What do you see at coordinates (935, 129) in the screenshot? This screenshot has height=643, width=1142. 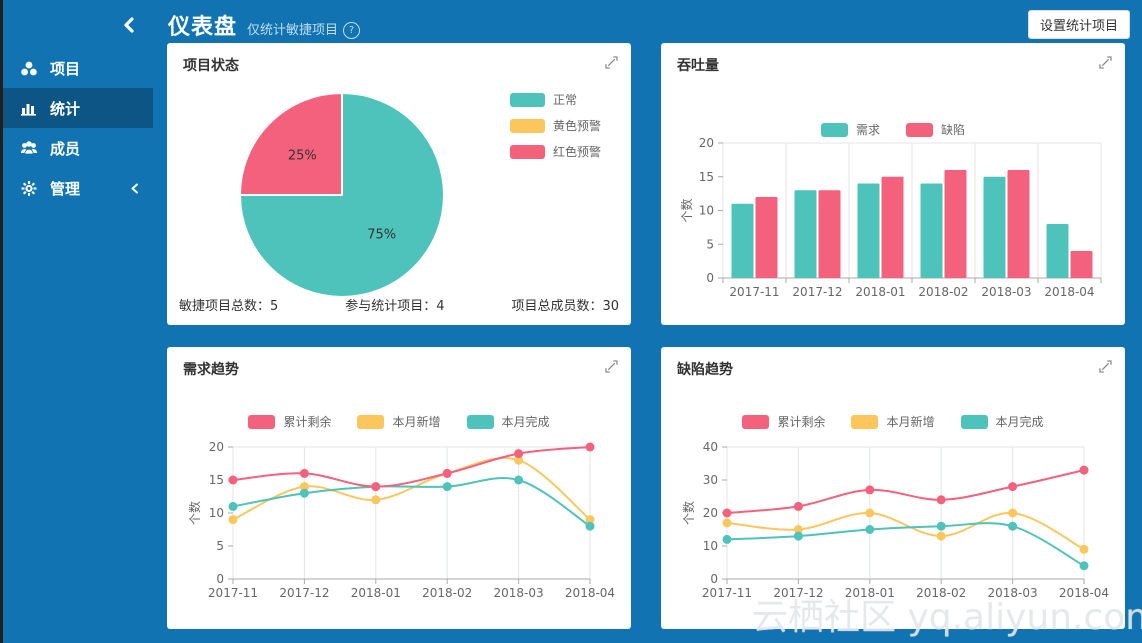 I see `legend-item: 缺陷` at bounding box center [935, 129].